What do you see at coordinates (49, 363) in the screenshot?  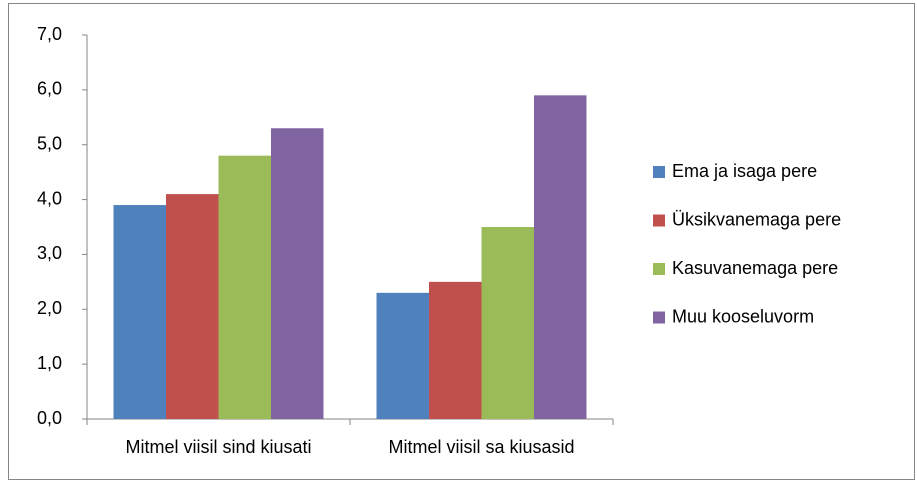 I see `y-tick-label: 1,0` at bounding box center [49, 363].